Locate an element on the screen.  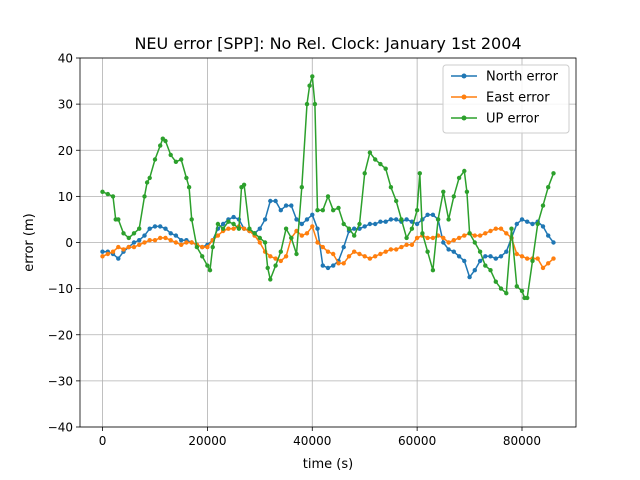
legend-box is located at coordinates (506, 99).